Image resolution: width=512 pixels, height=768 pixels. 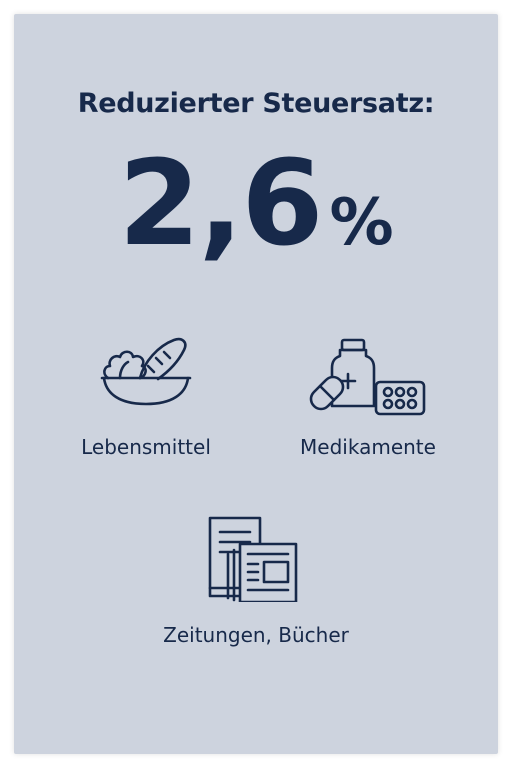 I want to click on category-label-food: Lebensmittel, so click(x=146, y=447).